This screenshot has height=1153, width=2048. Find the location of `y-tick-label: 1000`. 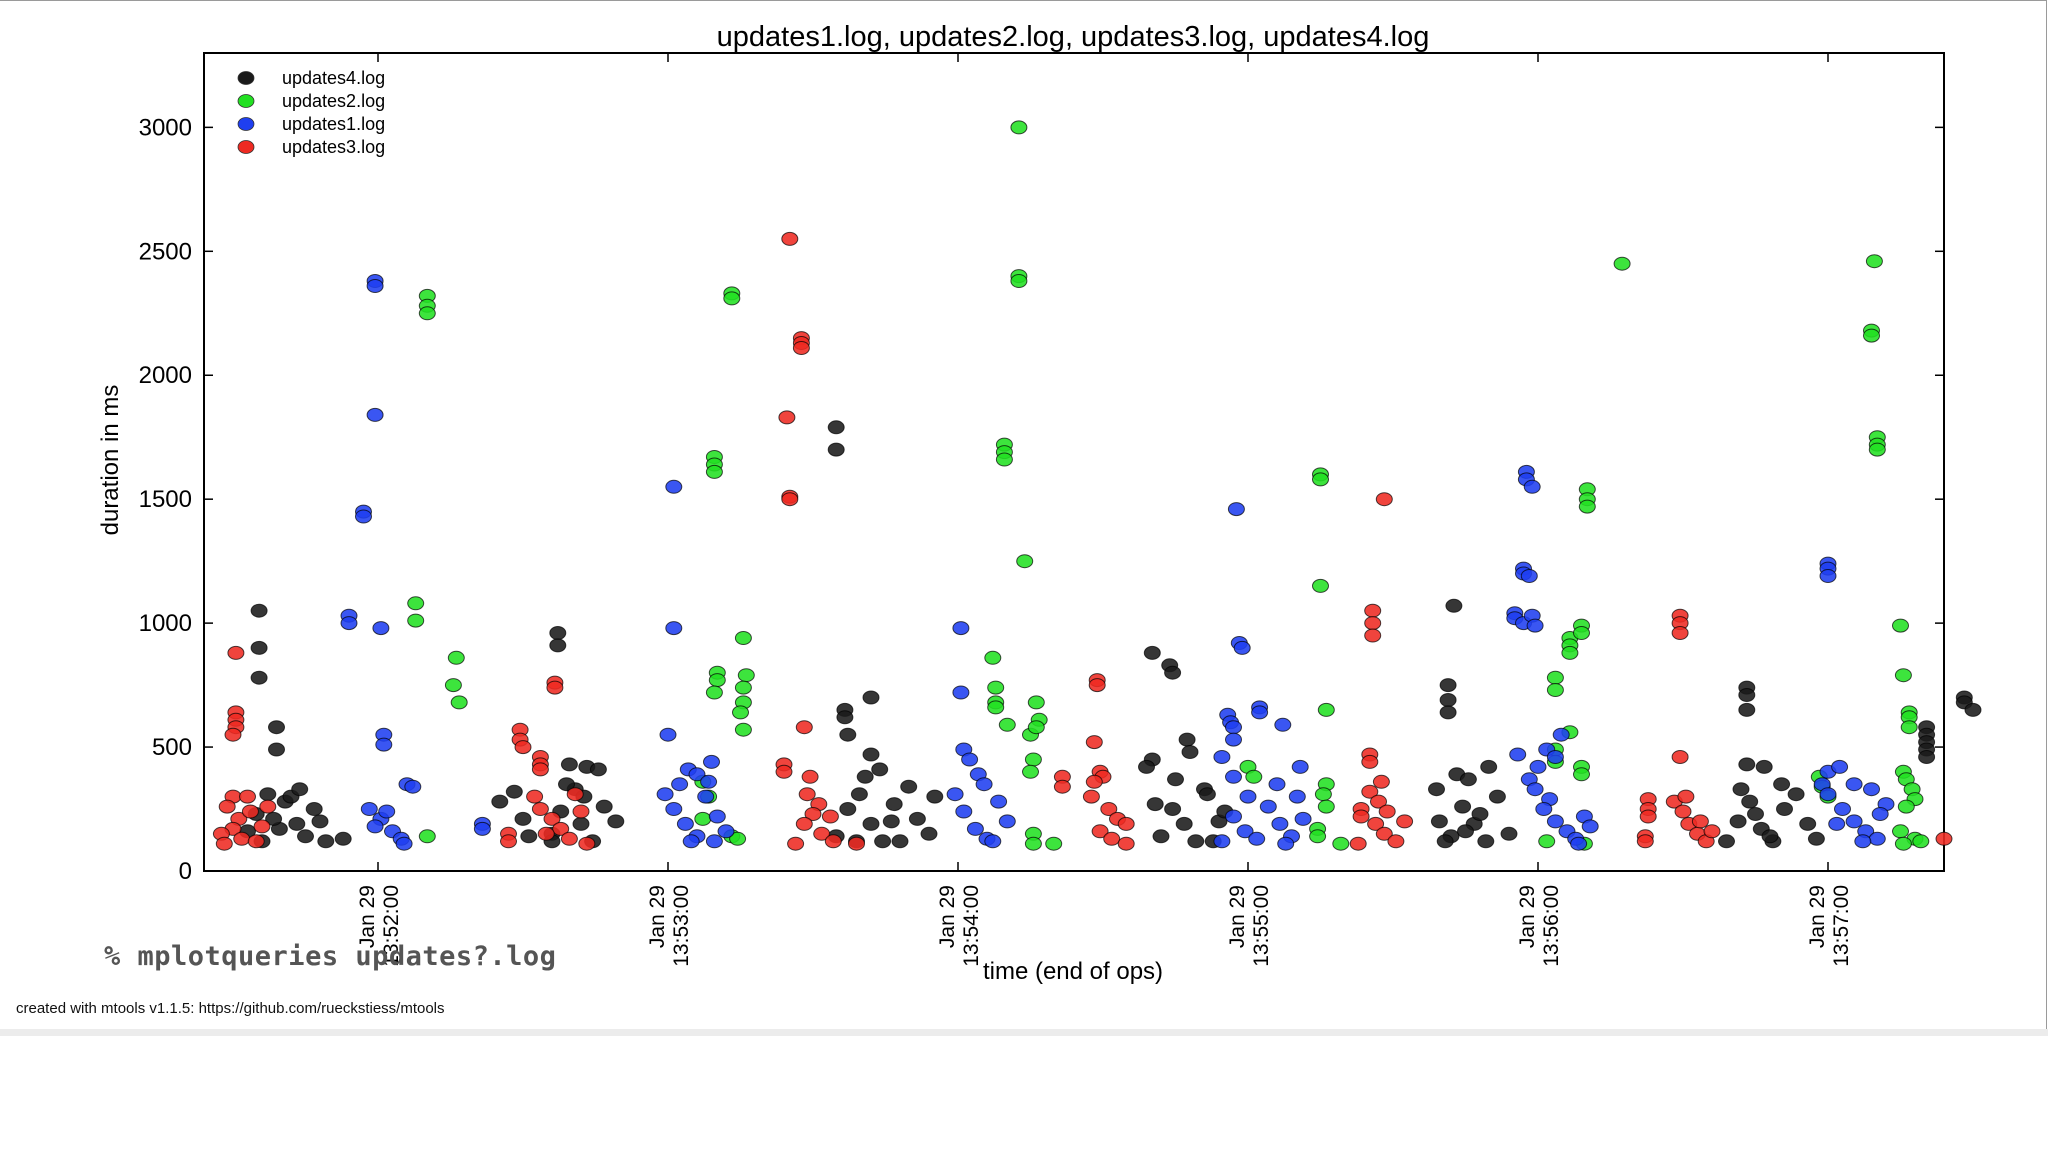

y-tick-label: 1000 is located at coordinates (165, 623).